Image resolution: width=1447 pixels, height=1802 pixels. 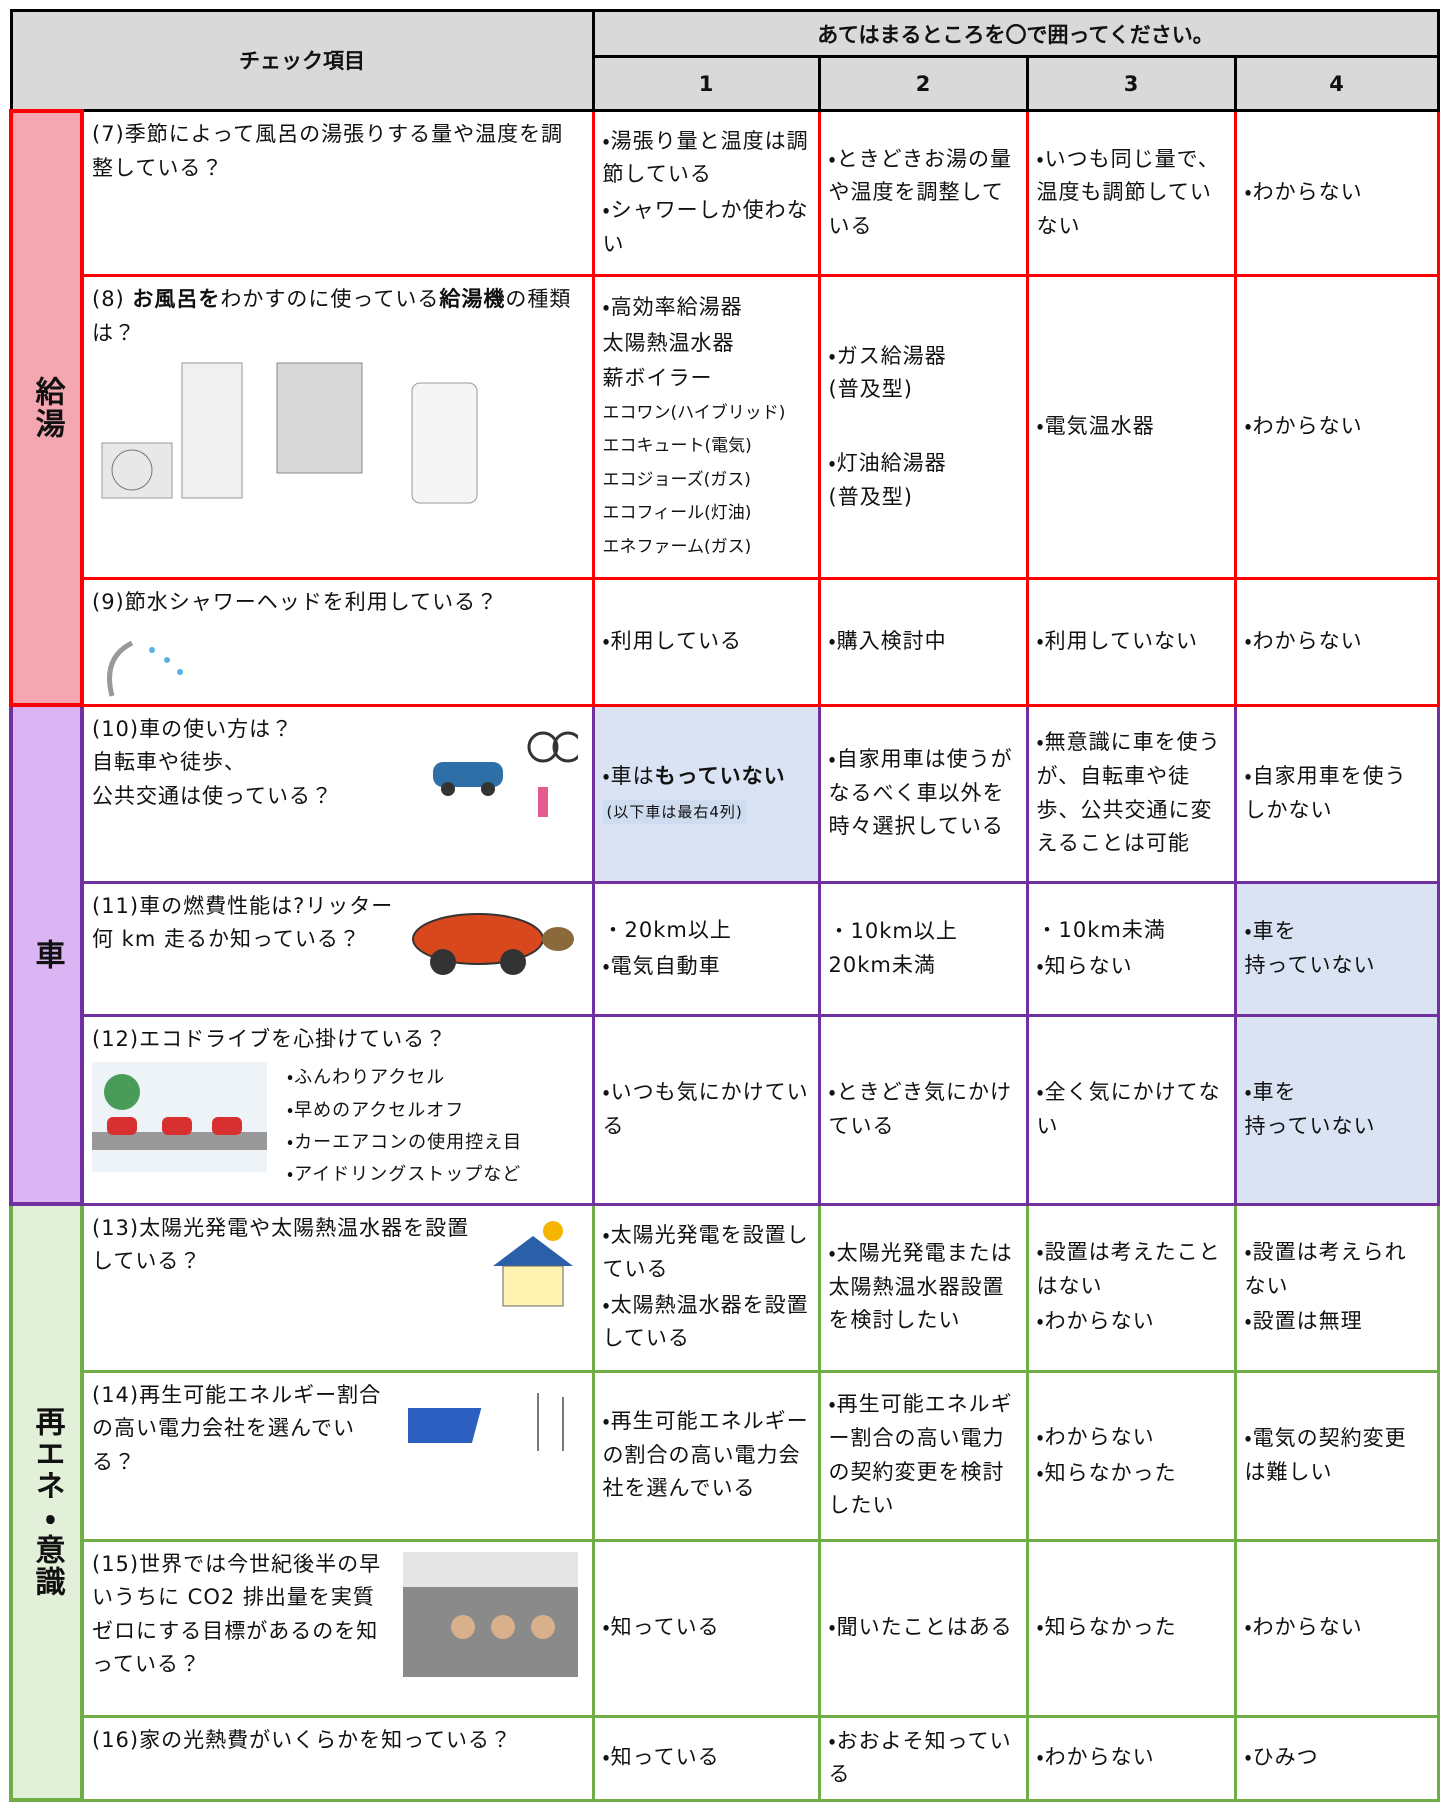 I want to click on category-label: 車, so click(x=46, y=955).